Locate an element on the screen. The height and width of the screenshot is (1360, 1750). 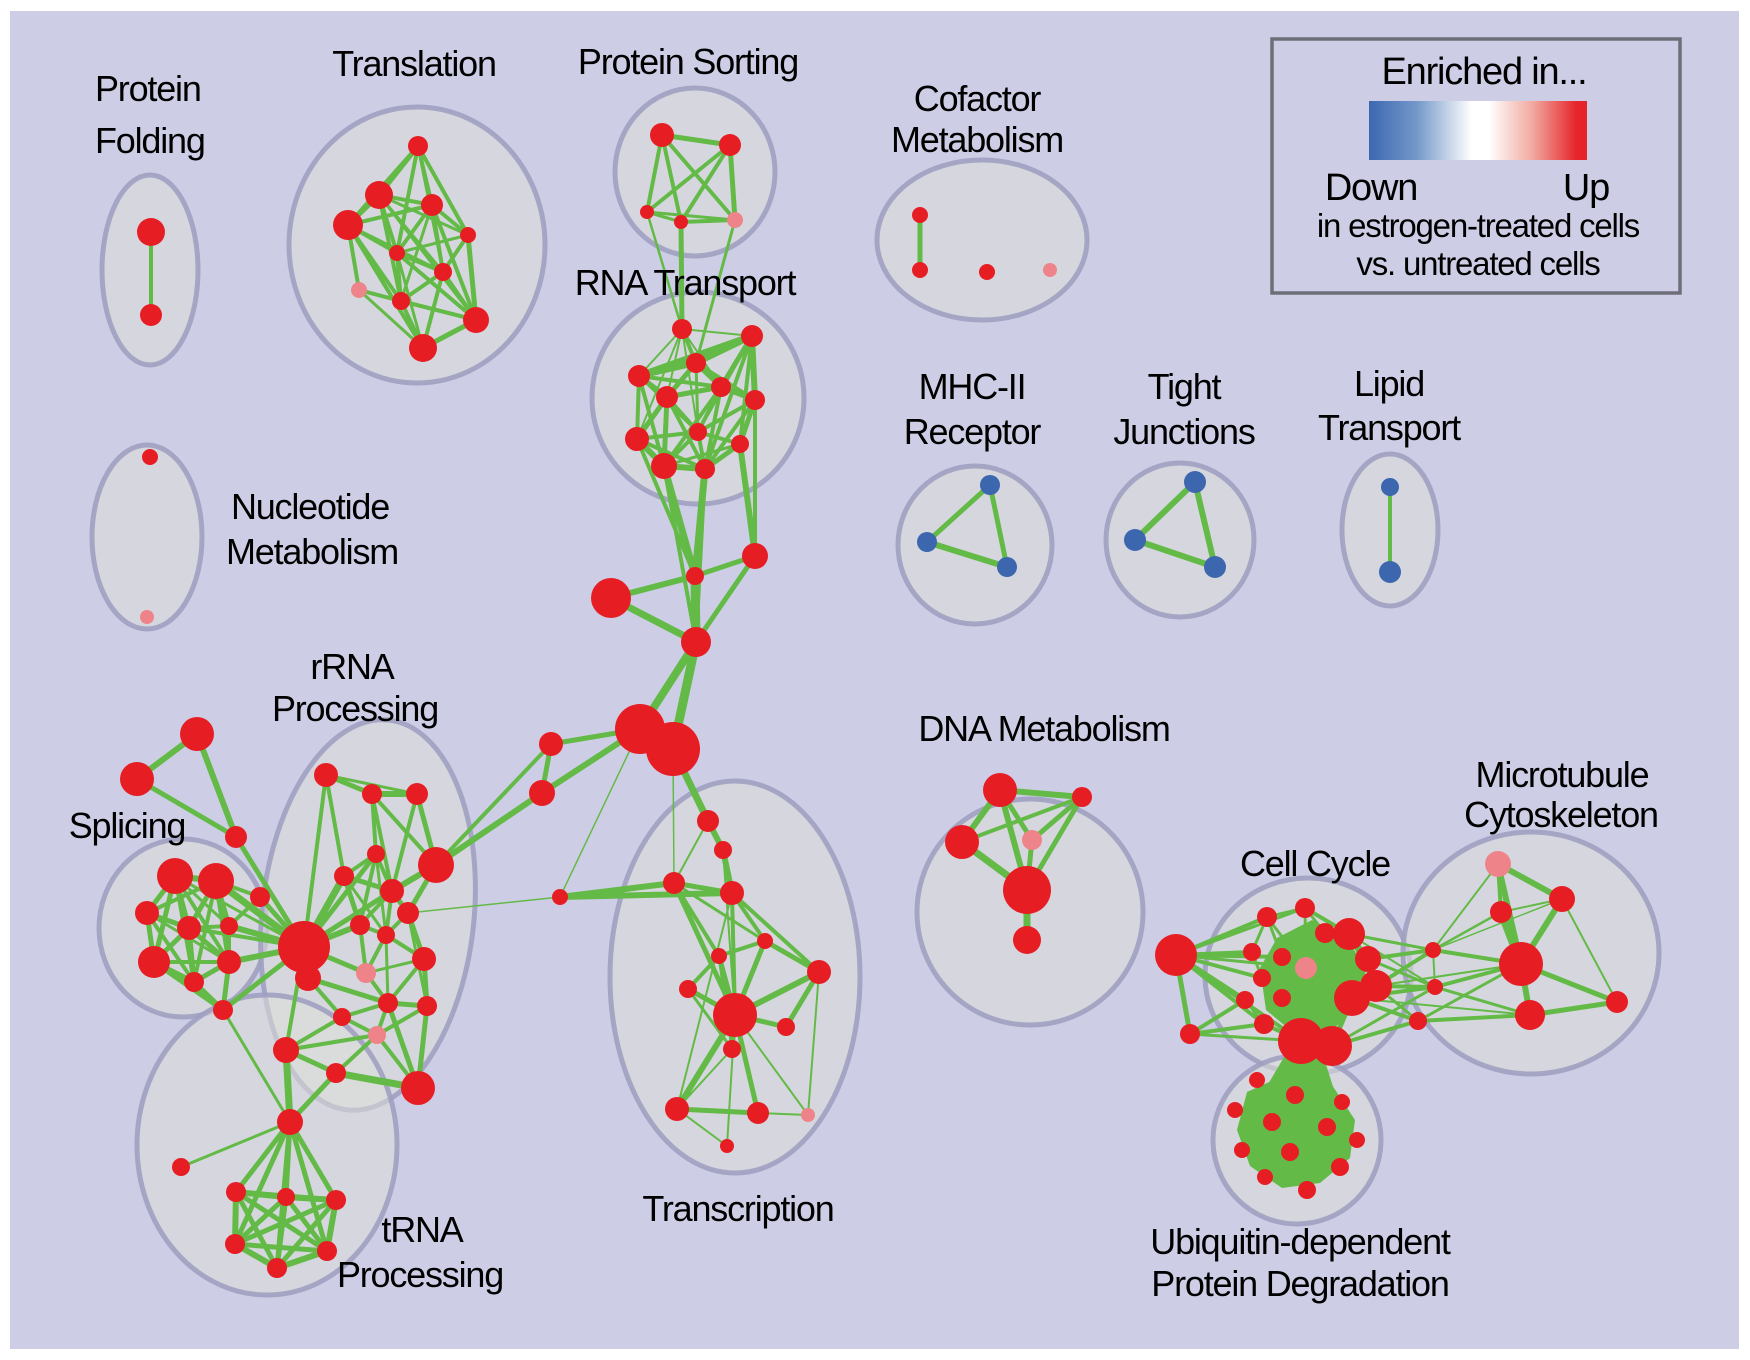
svg-text: in estrogen-treated cells is located at coordinates (1478, 225).